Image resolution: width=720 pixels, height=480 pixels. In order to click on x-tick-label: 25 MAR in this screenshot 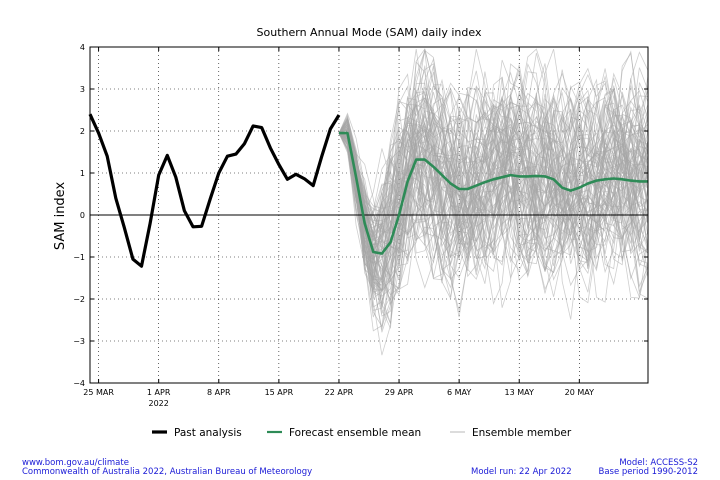, I will do `click(98, 392)`.